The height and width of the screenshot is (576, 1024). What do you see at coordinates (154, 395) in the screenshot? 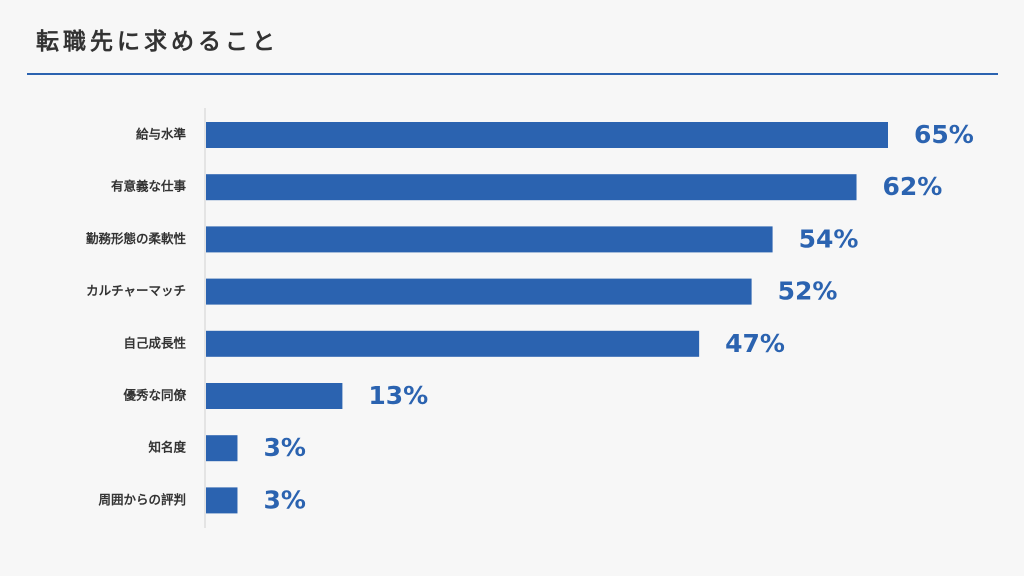
I see `category-label: 優秀な同僚` at bounding box center [154, 395].